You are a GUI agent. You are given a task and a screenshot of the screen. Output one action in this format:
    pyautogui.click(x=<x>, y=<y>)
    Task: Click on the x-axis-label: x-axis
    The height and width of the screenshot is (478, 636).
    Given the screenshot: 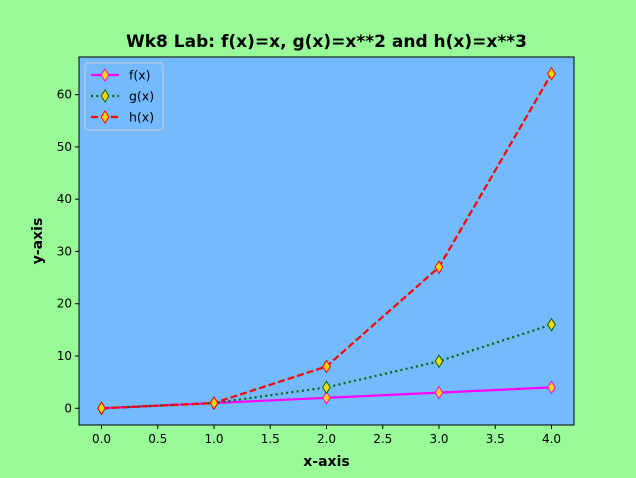 What is the action you would take?
    pyautogui.click(x=326, y=462)
    